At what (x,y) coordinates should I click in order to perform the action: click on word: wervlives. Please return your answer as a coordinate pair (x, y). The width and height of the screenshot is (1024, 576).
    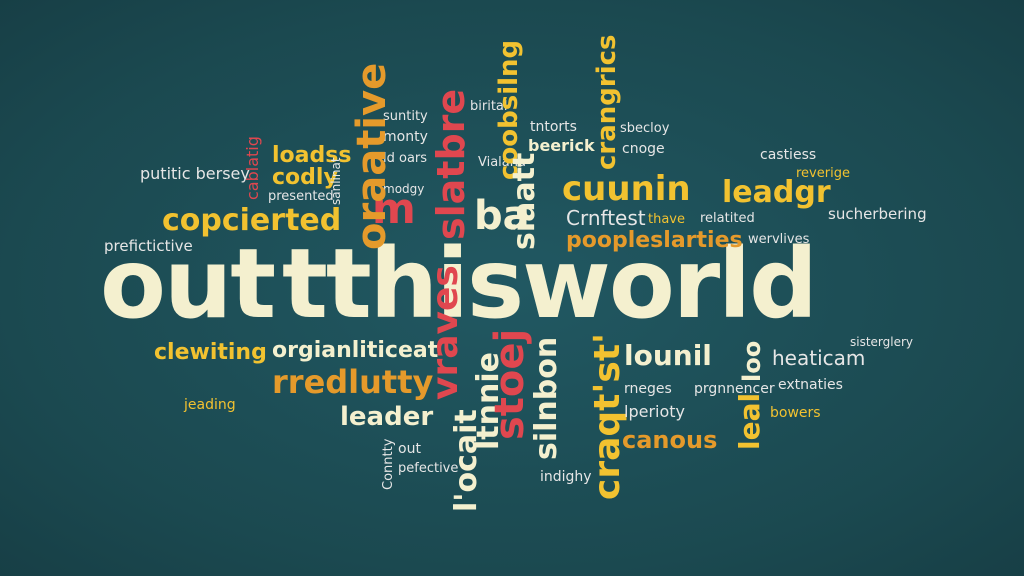
    Looking at the image, I should click on (779, 239).